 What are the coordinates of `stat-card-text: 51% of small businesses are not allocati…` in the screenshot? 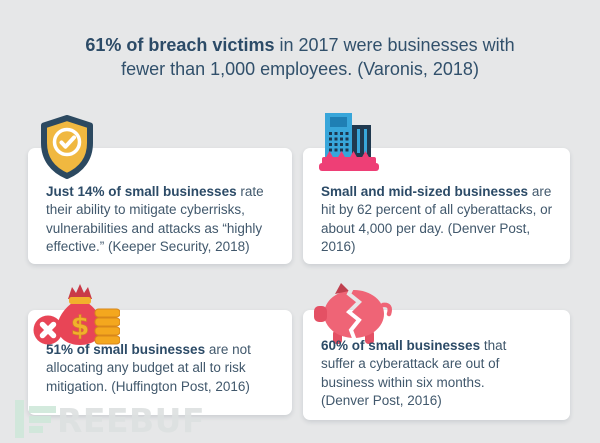 It's located at (158, 368).